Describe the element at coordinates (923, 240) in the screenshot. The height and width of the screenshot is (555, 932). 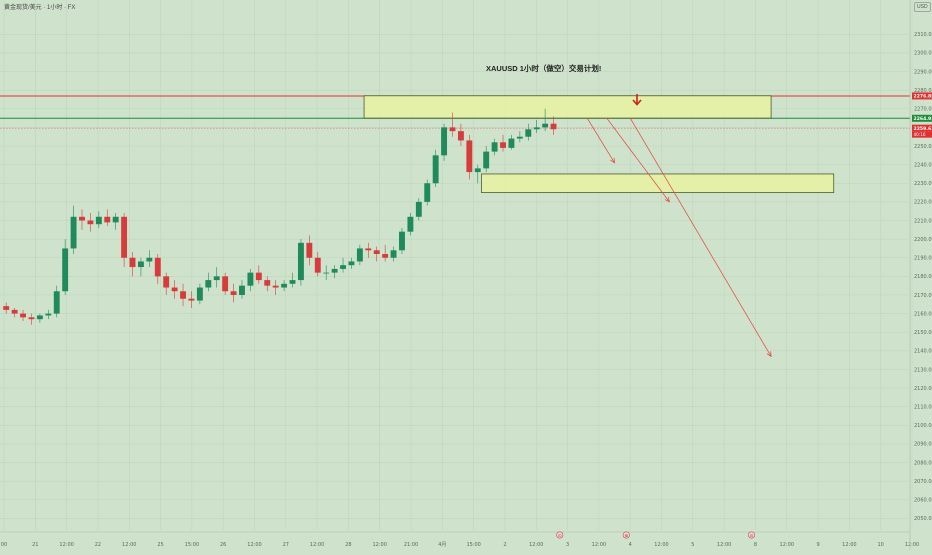
I see `y-tick-label: 2200.00` at that location.